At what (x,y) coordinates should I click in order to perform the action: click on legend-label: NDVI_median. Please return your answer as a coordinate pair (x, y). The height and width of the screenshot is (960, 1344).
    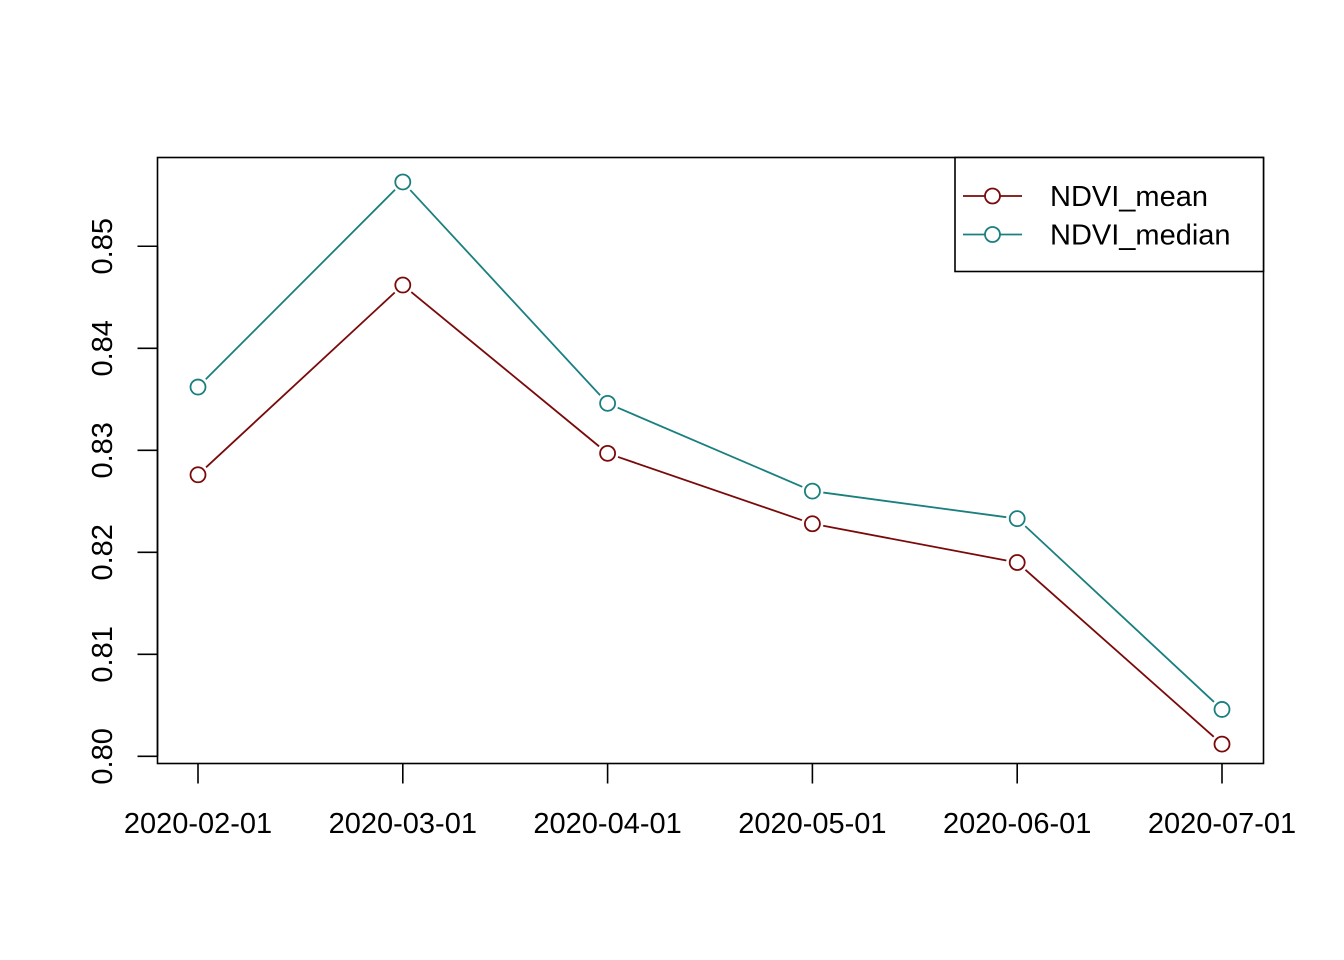
    Looking at the image, I should click on (1140, 236).